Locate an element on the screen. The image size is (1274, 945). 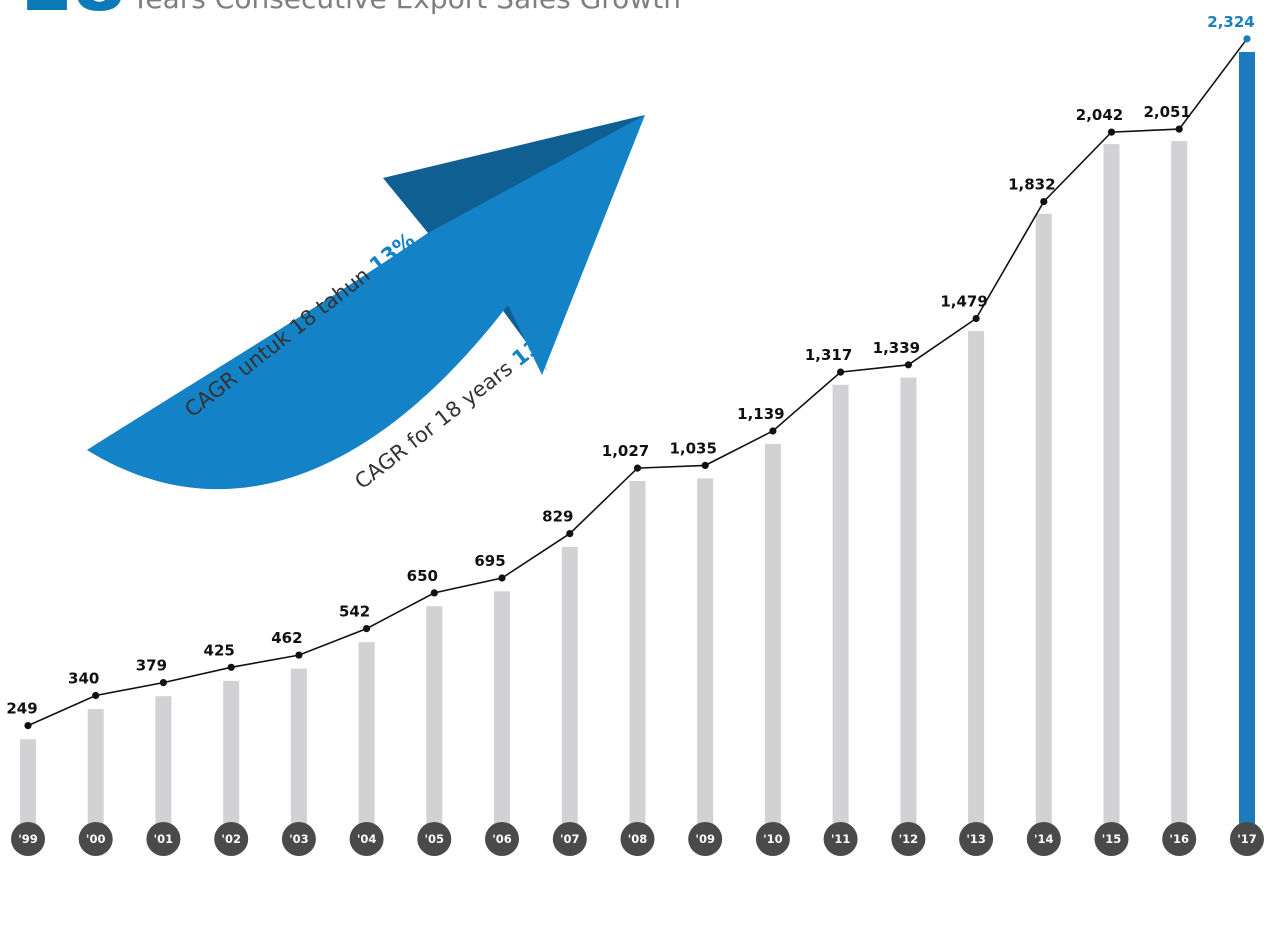
value-label-13: 1,339 is located at coordinates (896, 348).